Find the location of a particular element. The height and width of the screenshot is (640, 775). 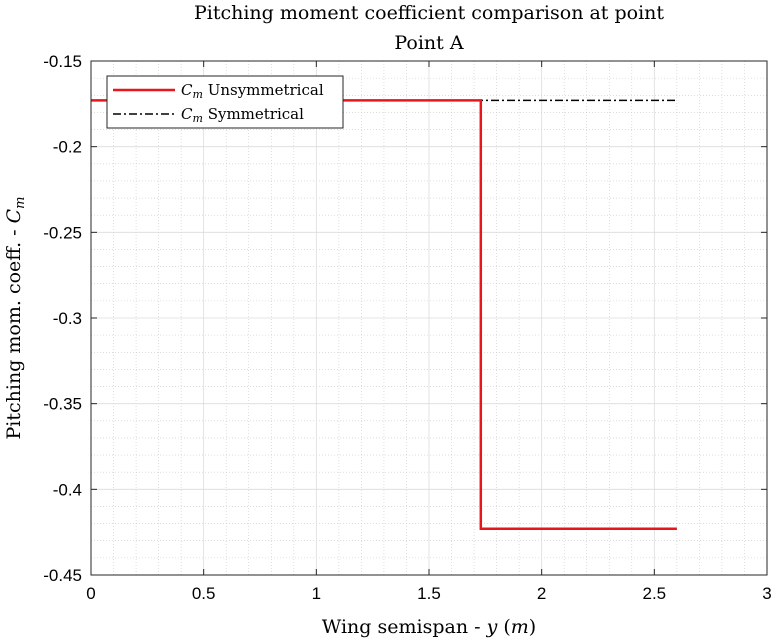

y-tick-label: -0.25 is located at coordinates (62, 232).